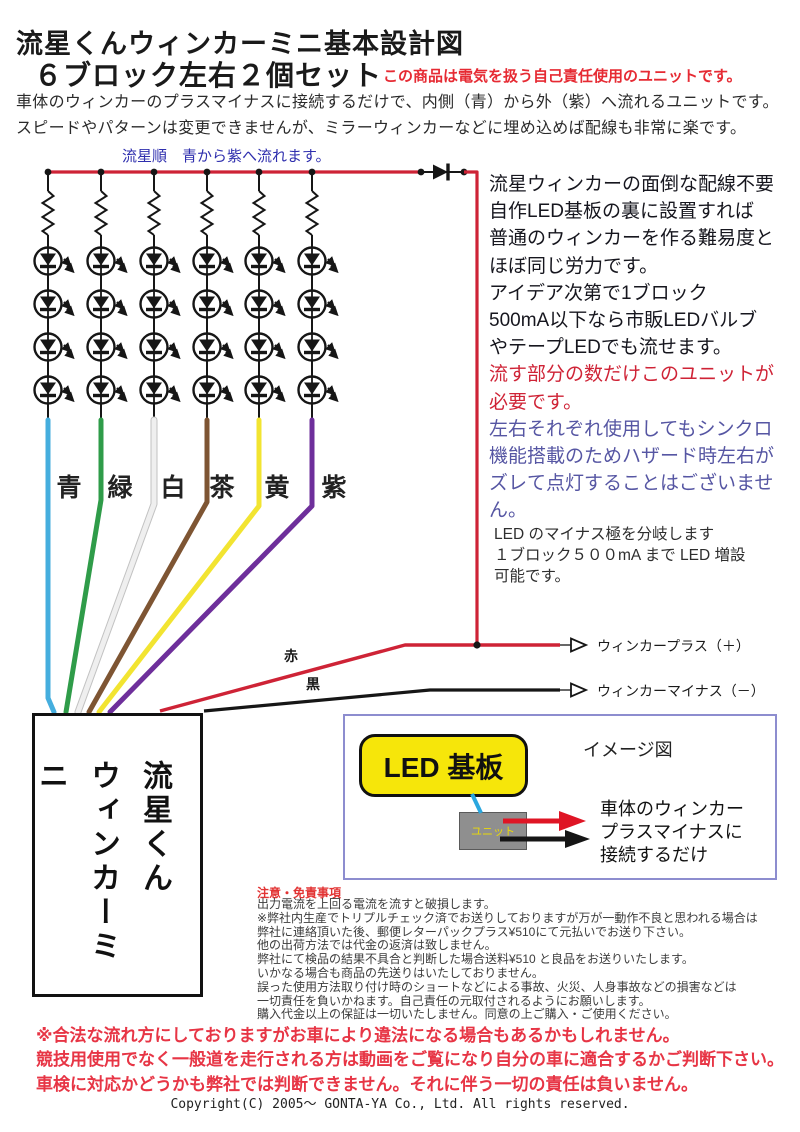 This screenshot has width=800, height=1132. What do you see at coordinates (173, 488) in the screenshot?
I see `wire-label-white: 白` at bounding box center [173, 488].